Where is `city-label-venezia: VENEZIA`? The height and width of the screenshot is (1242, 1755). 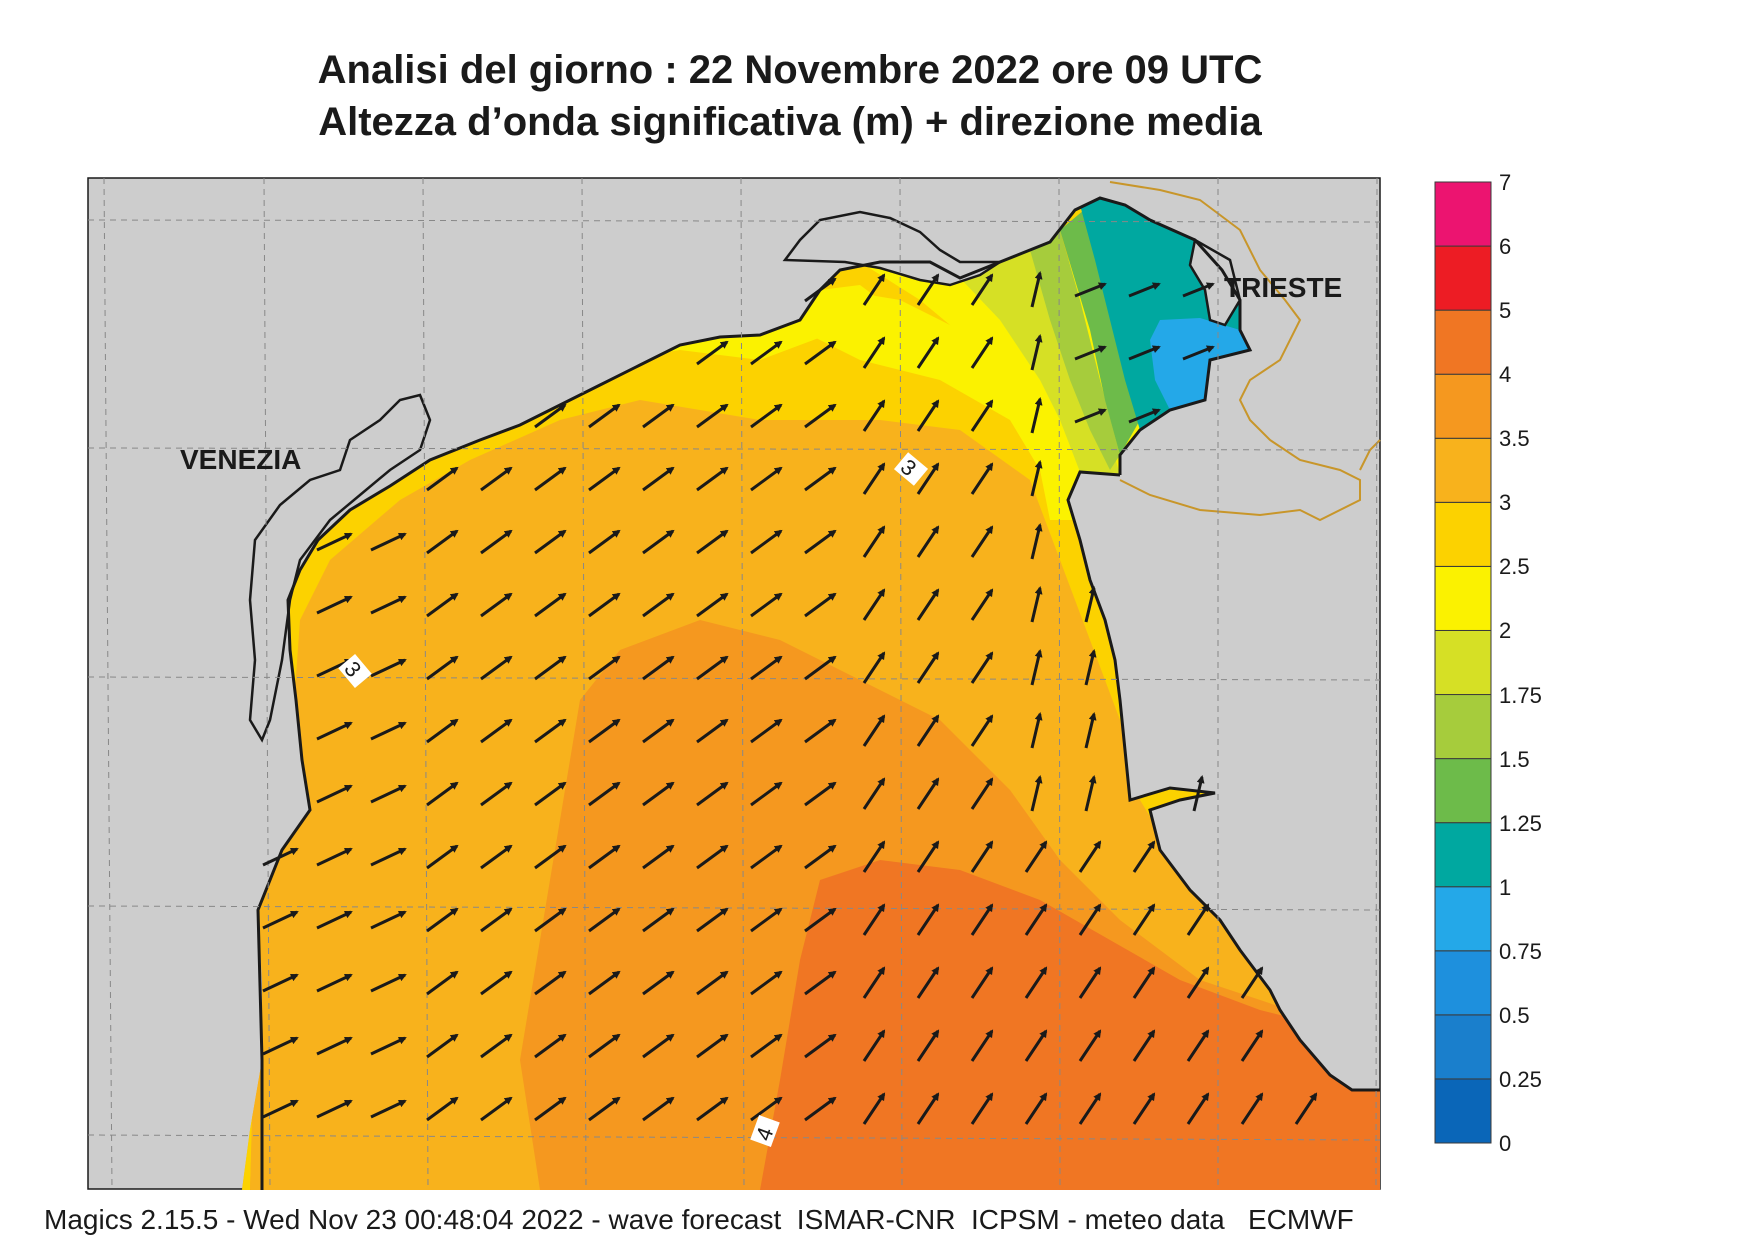 city-label-venezia: VENEZIA is located at coordinates (241, 459).